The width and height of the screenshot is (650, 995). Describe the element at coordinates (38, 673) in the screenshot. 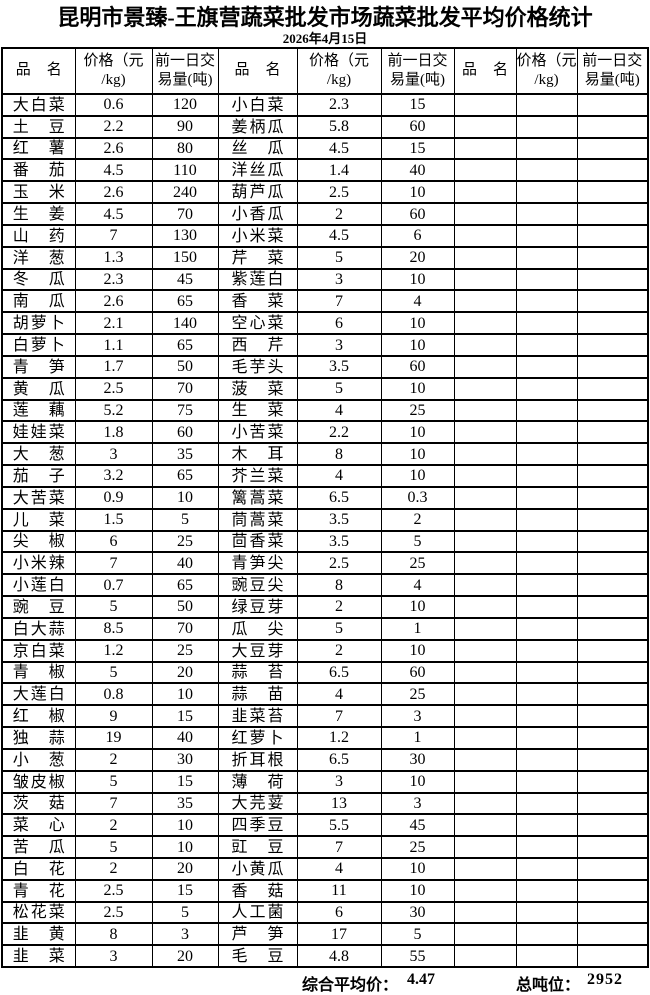

I see `product-name: 青椒` at that location.